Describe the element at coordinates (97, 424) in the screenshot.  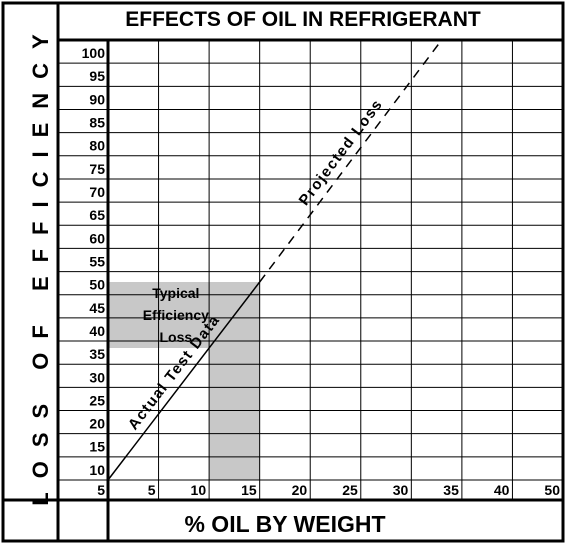
I see `y-tick-label: 20` at that location.